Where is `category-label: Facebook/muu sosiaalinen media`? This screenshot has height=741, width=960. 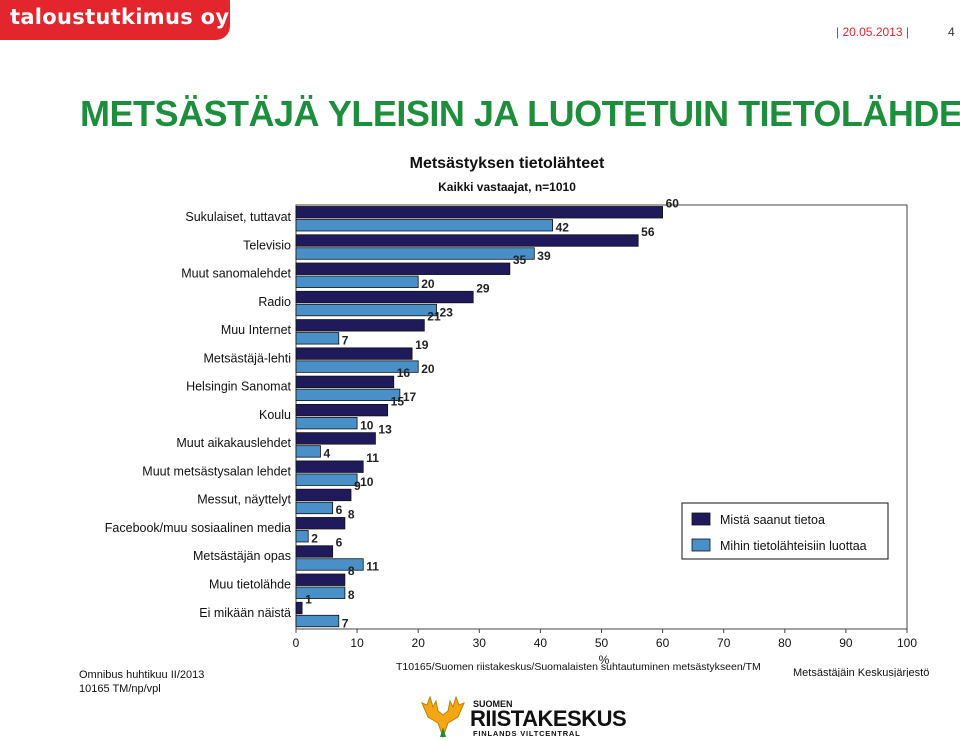
category-label: Facebook/muu sosiaalinen media is located at coordinates (198, 528).